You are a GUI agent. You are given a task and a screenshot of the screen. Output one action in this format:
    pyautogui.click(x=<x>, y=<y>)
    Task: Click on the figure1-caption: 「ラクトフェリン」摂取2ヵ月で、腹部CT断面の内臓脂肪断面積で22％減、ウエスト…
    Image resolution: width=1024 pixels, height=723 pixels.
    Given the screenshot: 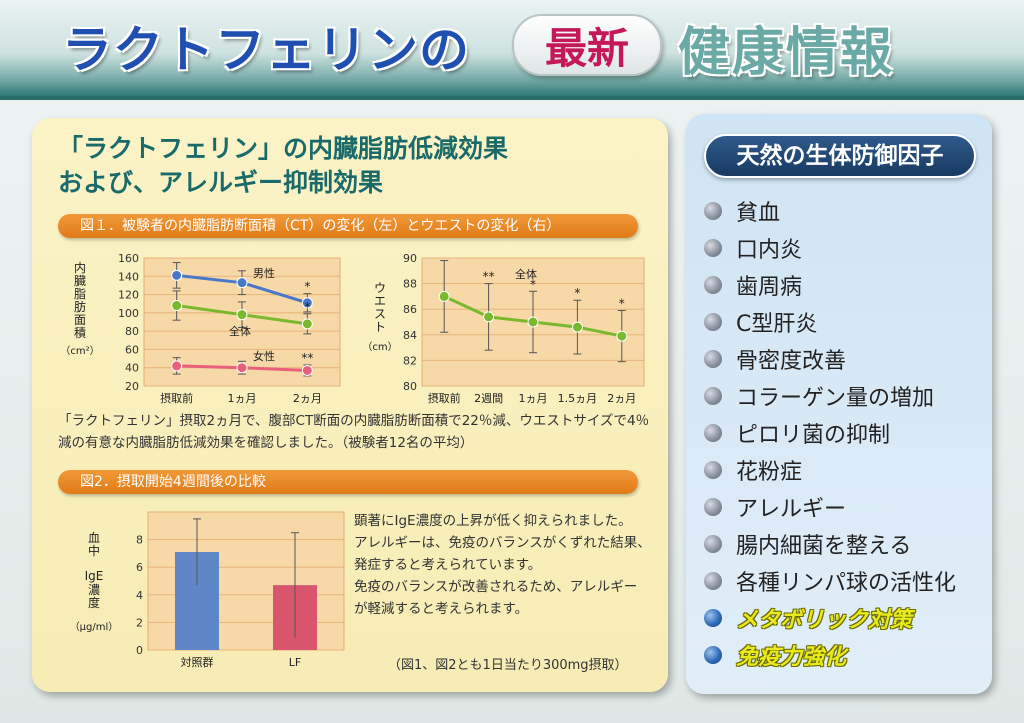 What is the action you would take?
    pyautogui.click(x=353, y=432)
    